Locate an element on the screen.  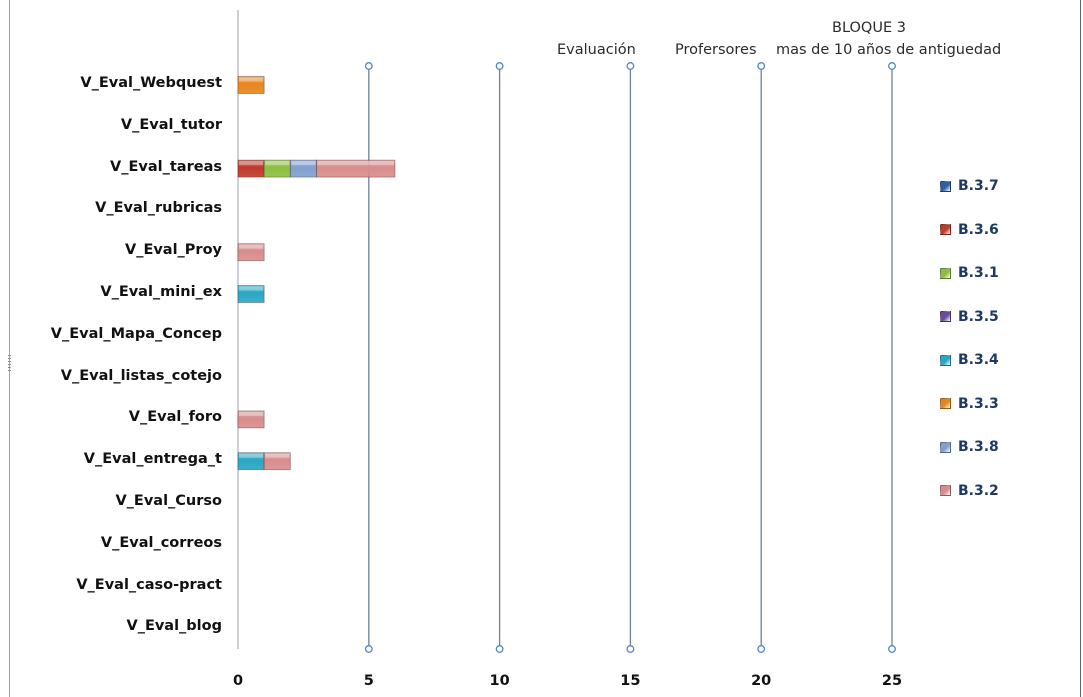
category-label: V_Eval_tutor is located at coordinates (171, 124).